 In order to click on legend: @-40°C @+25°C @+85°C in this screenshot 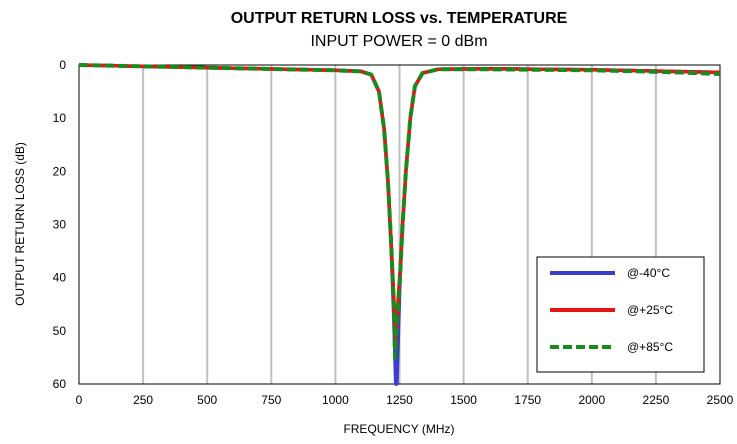, I will do `click(620, 314)`.